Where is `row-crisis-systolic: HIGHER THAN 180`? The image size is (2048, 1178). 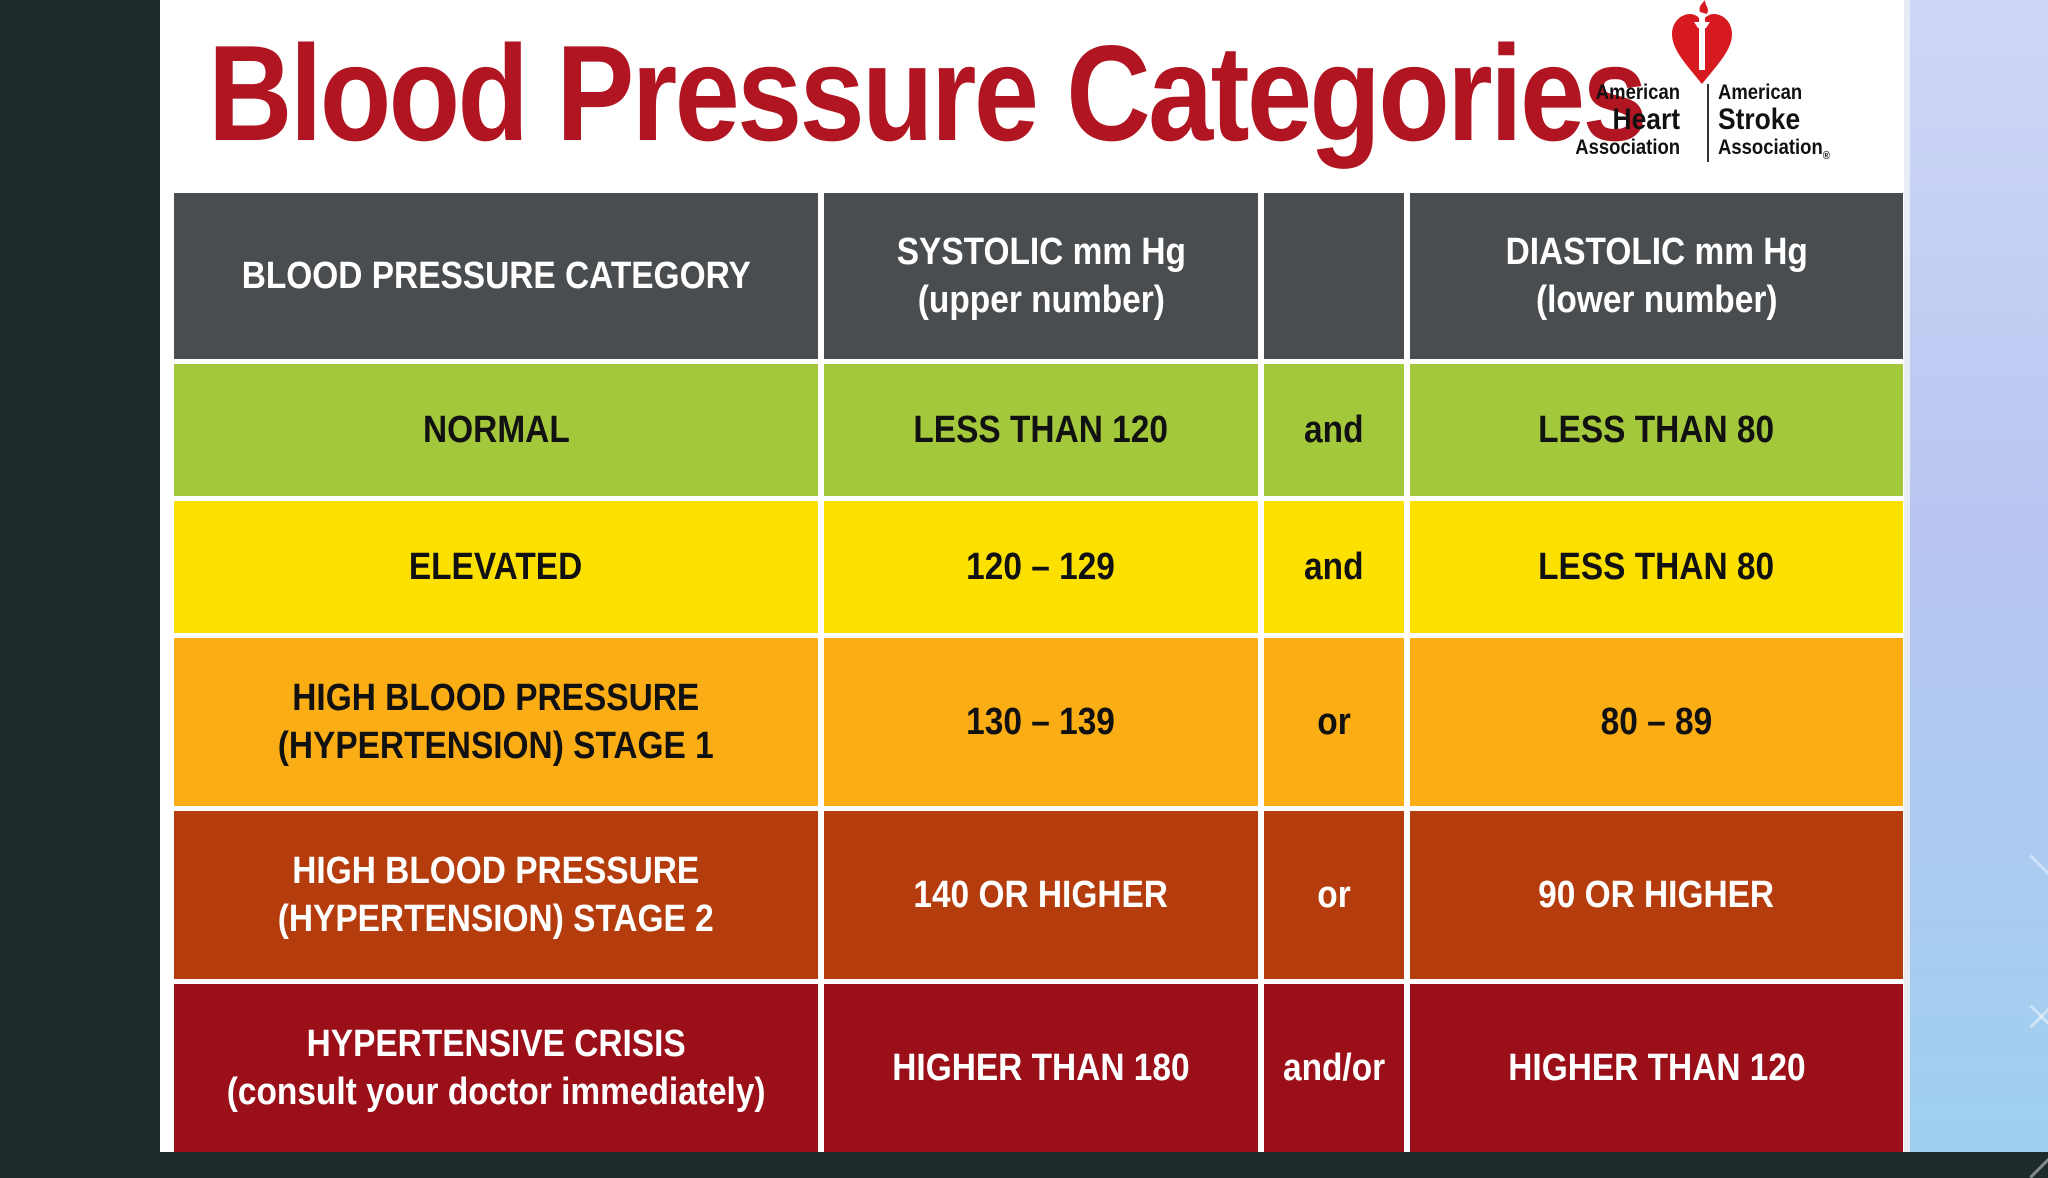
row-crisis-systolic: HIGHER THAN 180 is located at coordinates (1041, 1068).